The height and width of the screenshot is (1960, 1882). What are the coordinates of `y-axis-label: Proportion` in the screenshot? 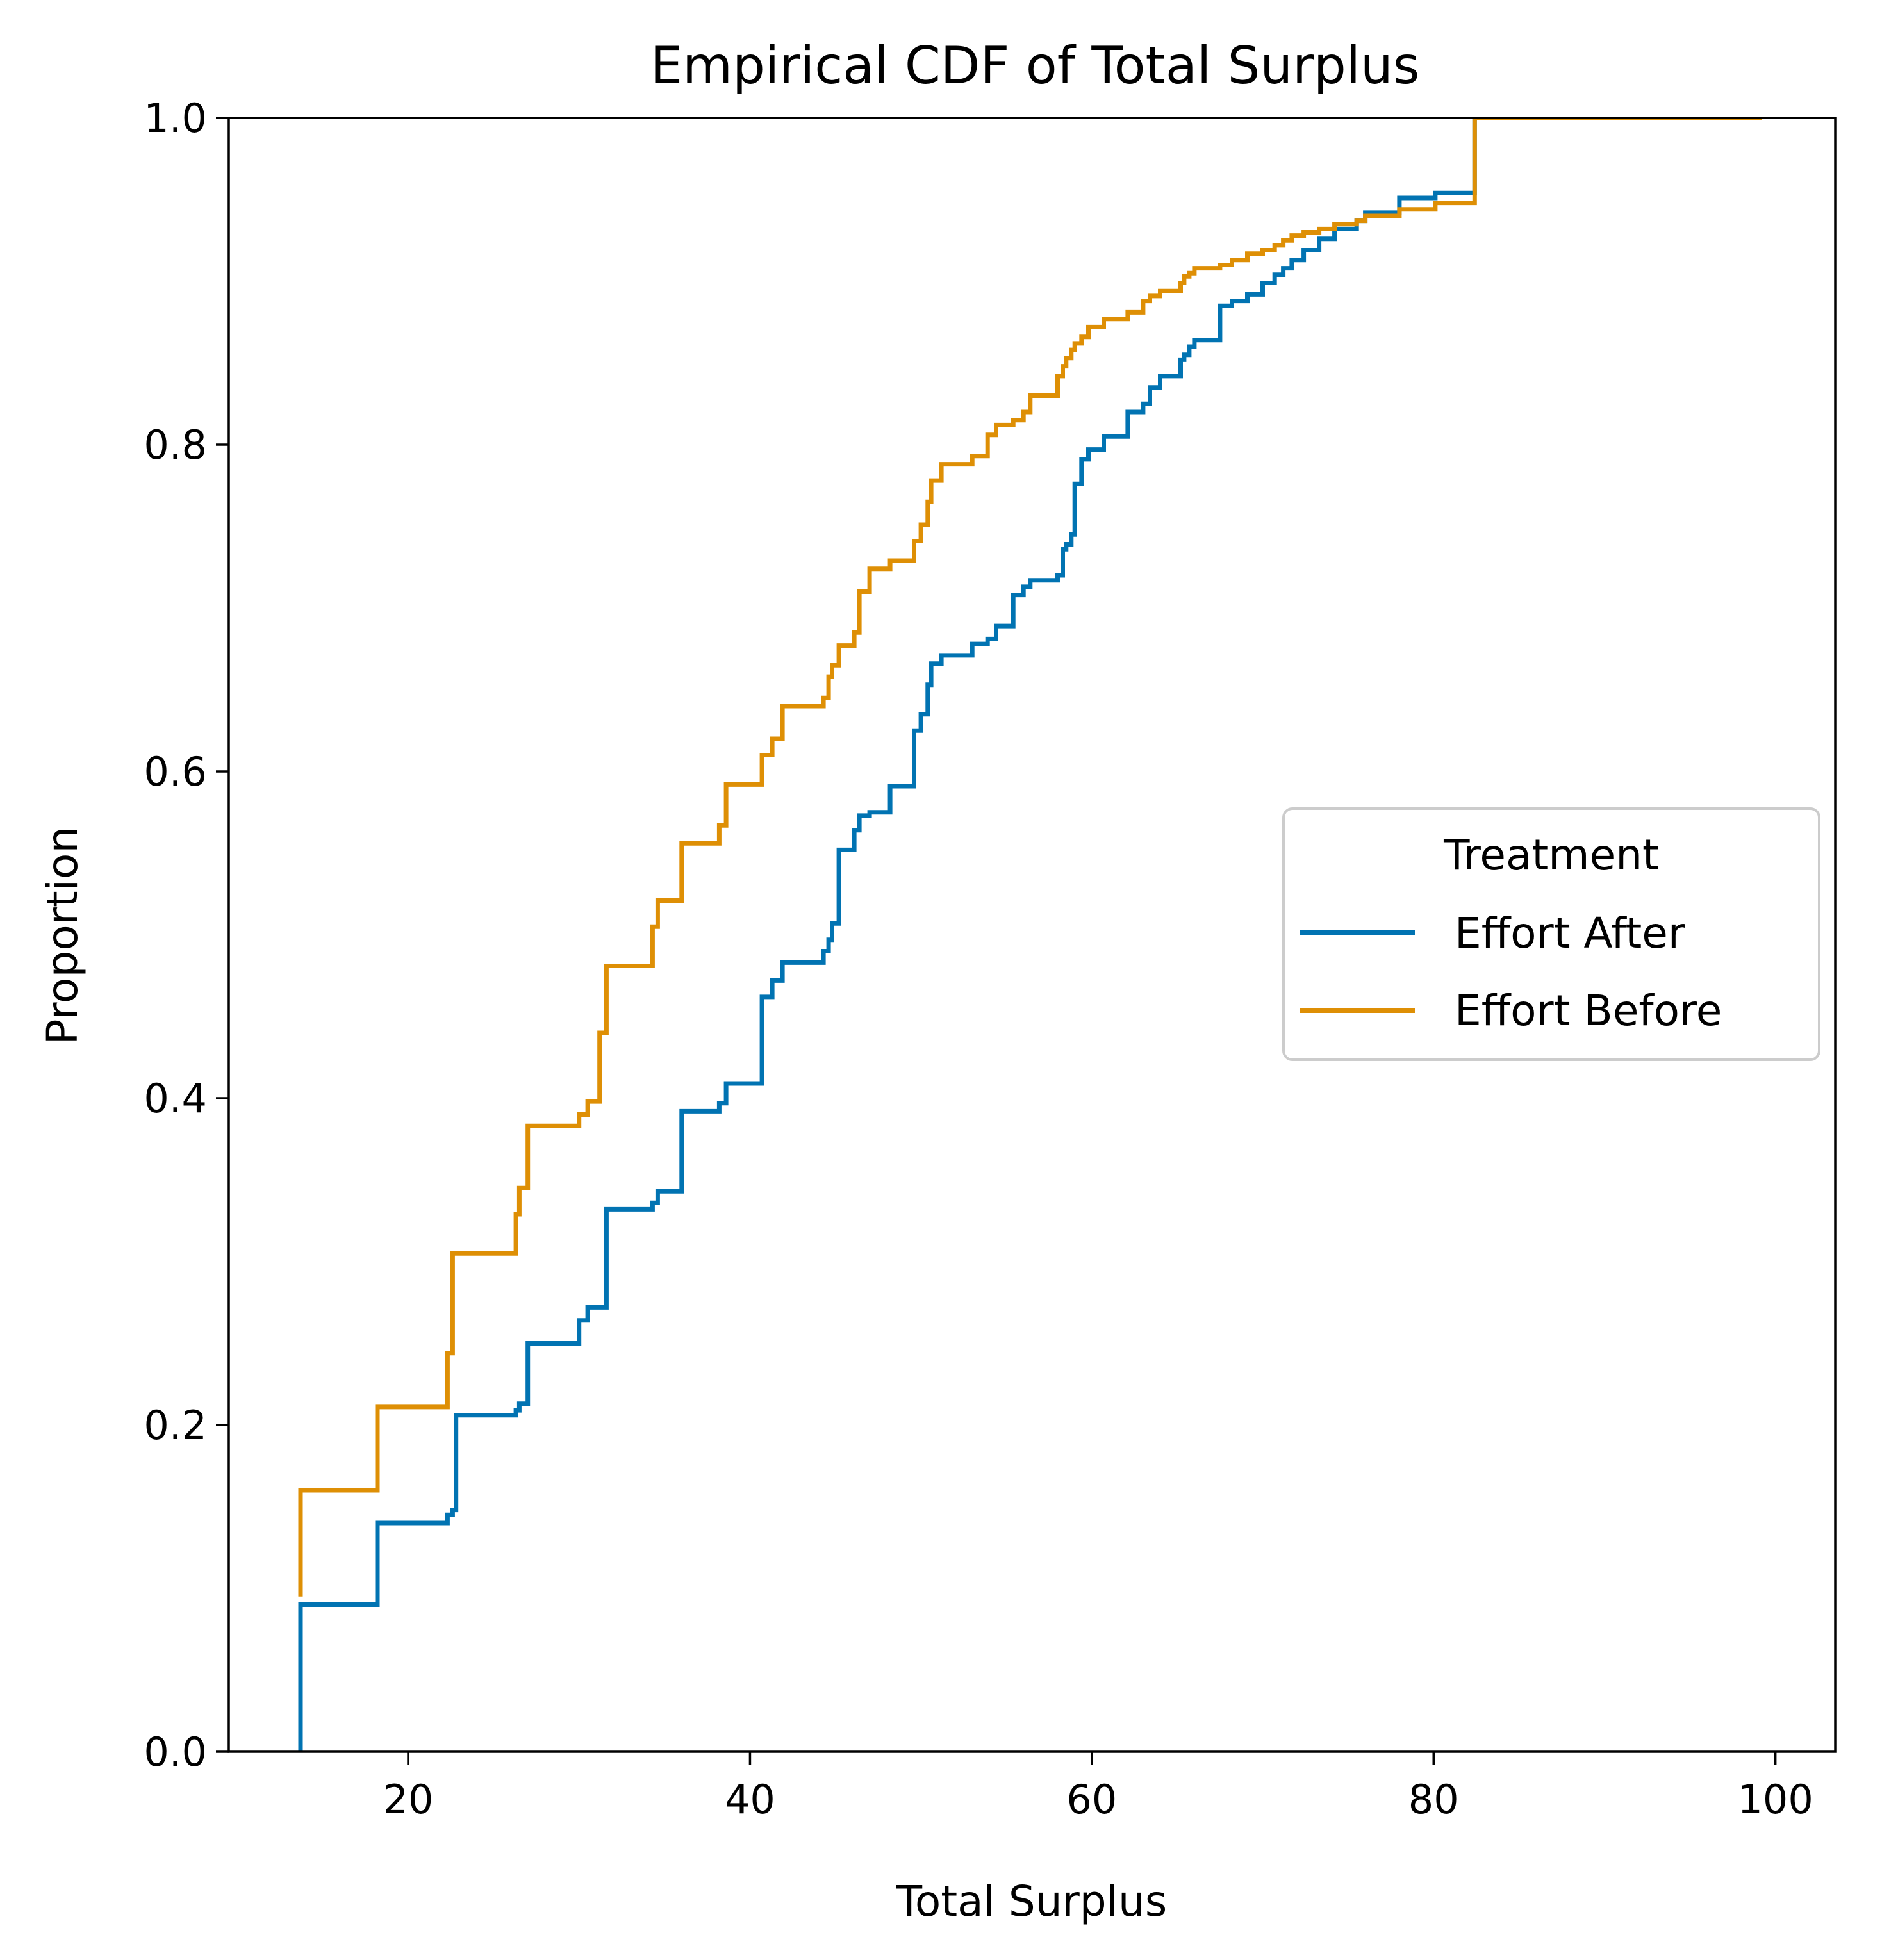 It's located at (62, 936).